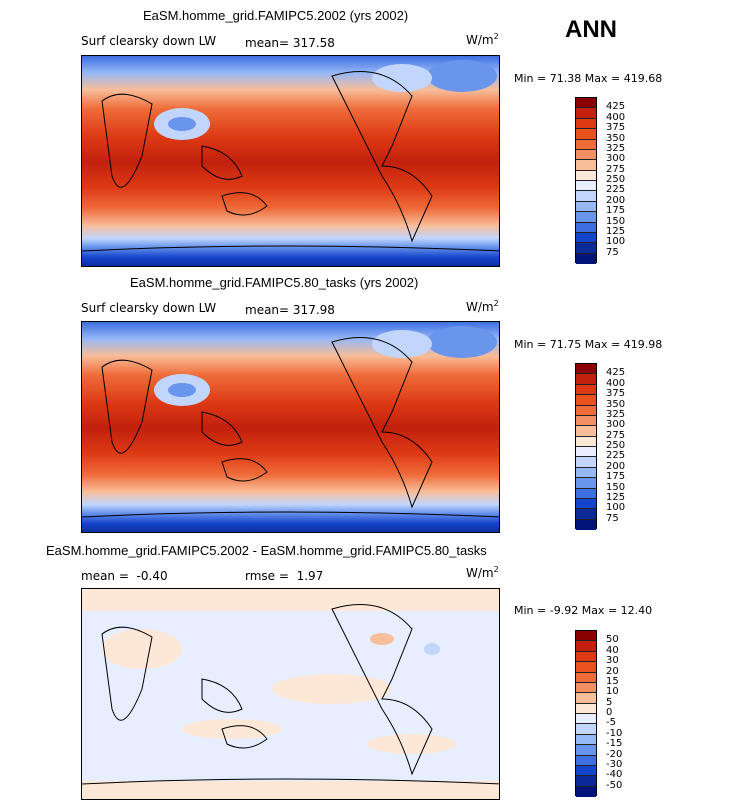  I want to click on panel2-units: W/m2, so click(482, 306).